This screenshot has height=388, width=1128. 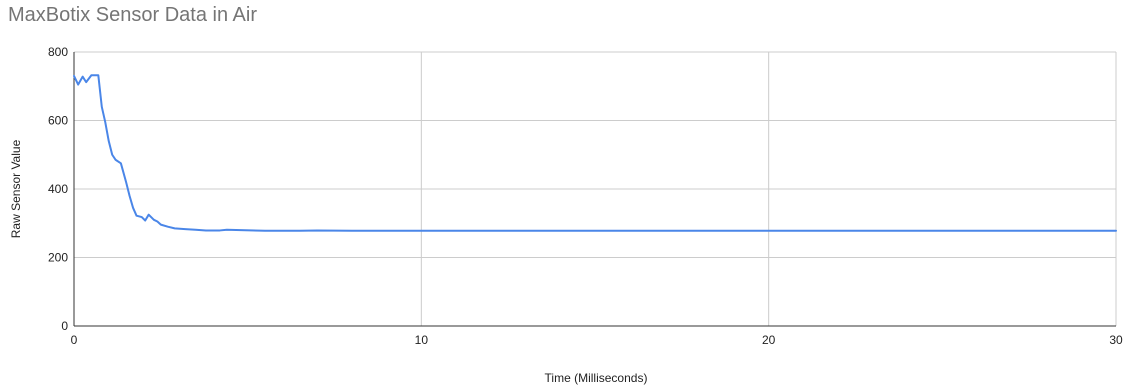 What do you see at coordinates (58, 258) in the screenshot?
I see `y-tick-label: 200` at bounding box center [58, 258].